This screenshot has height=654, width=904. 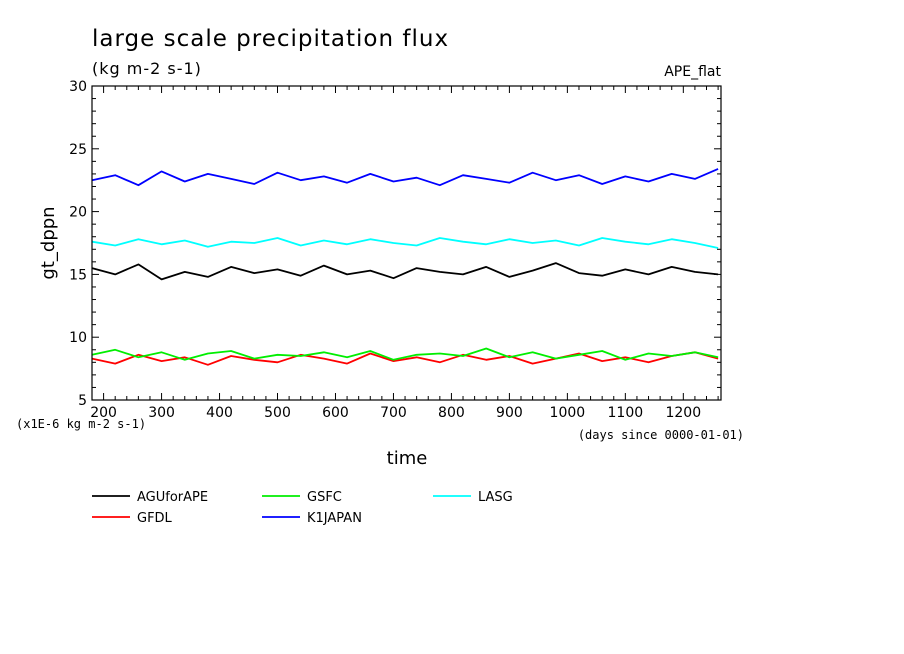 I want to click on series-line-gfdl, so click(x=405, y=358).